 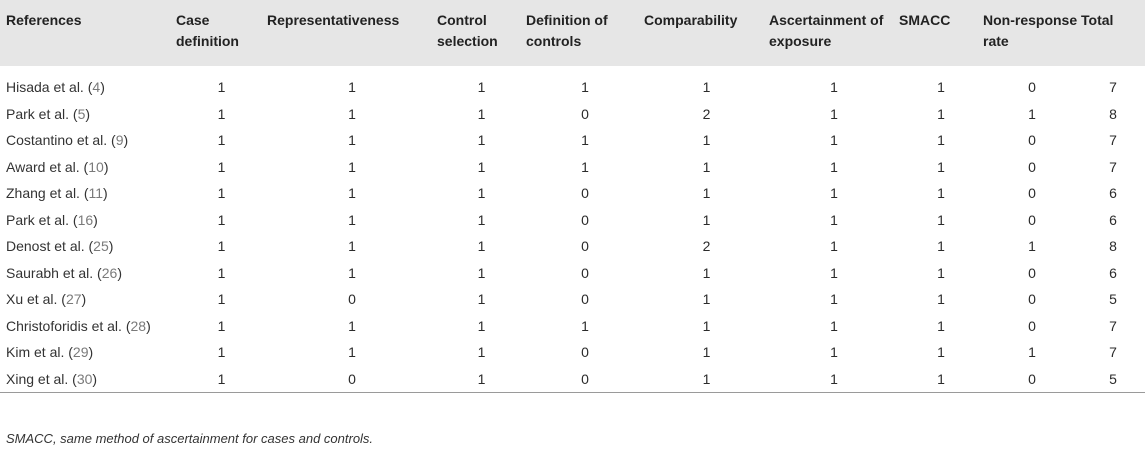 I want to click on spacer-row, so click(x=572, y=70).